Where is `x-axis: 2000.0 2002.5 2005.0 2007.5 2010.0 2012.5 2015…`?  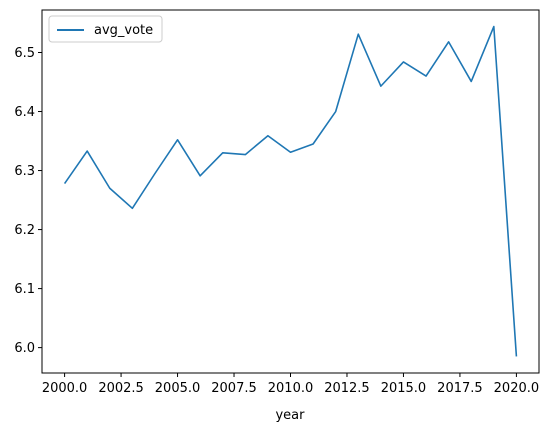
x-axis: 2000.0 2002.5 2005.0 2007.5 2010.0 2012.5 2015… is located at coordinates (290, 384).